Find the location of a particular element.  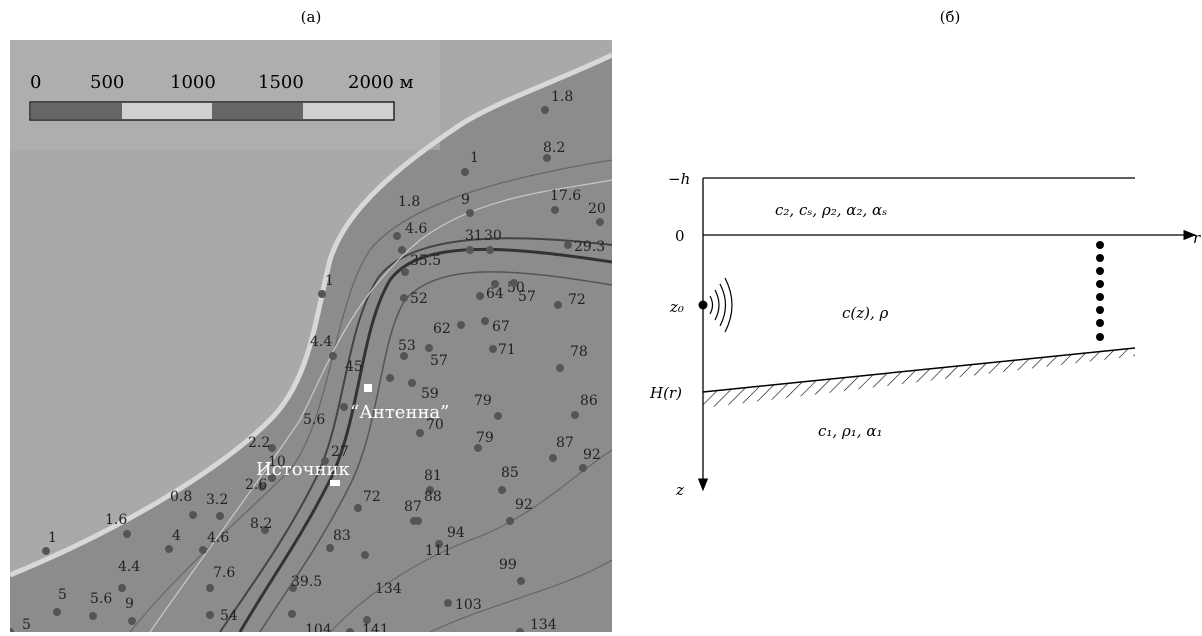

lower-layer-label: c₁, ρ₁, α₁ is located at coordinates (850, 431).